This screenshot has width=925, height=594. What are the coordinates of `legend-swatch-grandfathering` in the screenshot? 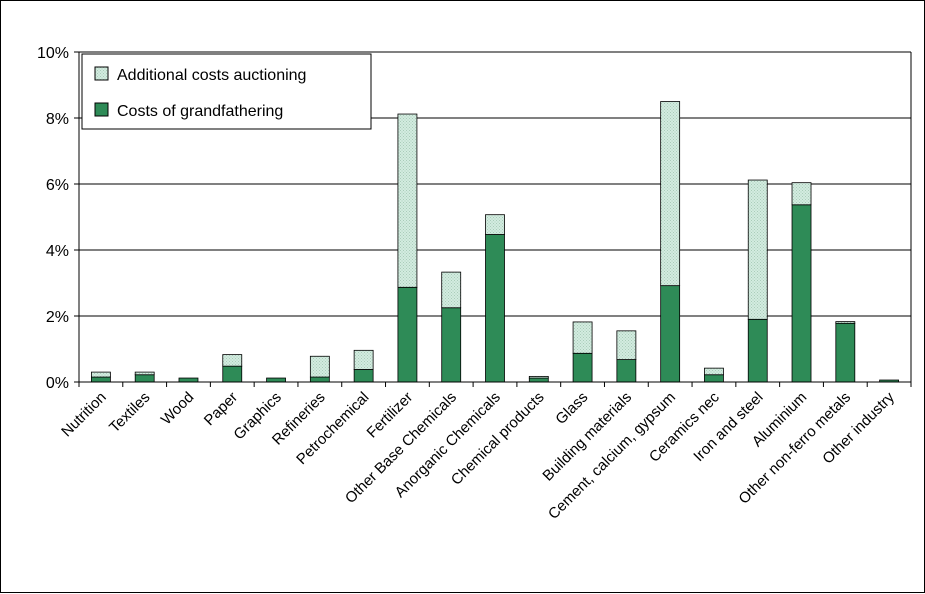 It's located at (101, 109).